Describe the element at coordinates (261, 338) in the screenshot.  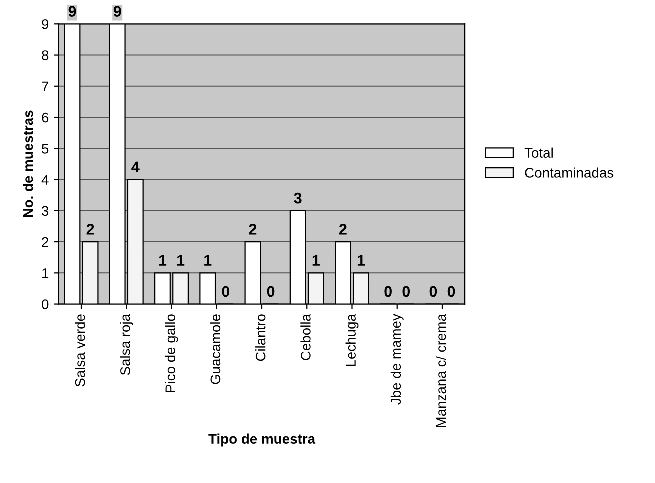
I see `x-tick-label: Cilantro` at that location.